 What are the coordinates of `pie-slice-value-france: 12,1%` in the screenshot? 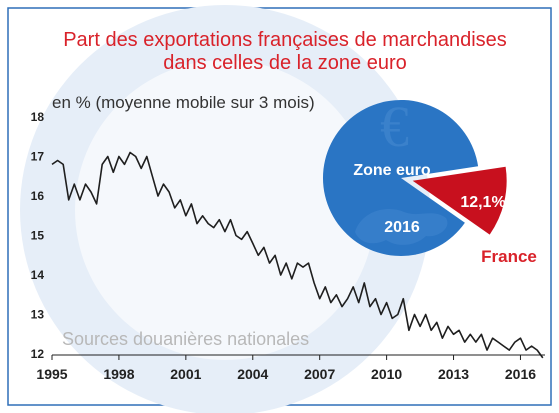 It's located at (482, 202).